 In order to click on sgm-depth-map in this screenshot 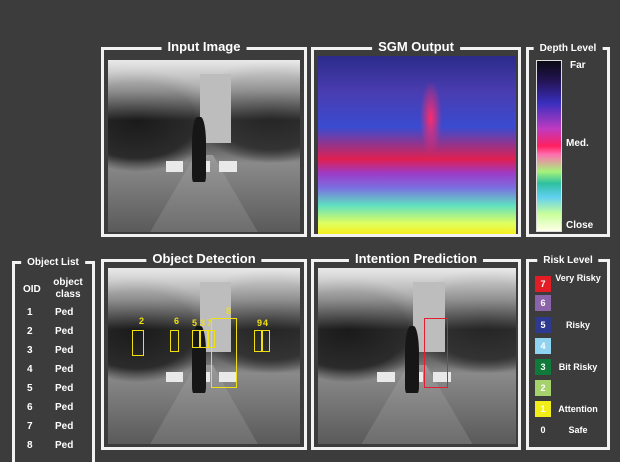, I will do `click(417, 145)`.